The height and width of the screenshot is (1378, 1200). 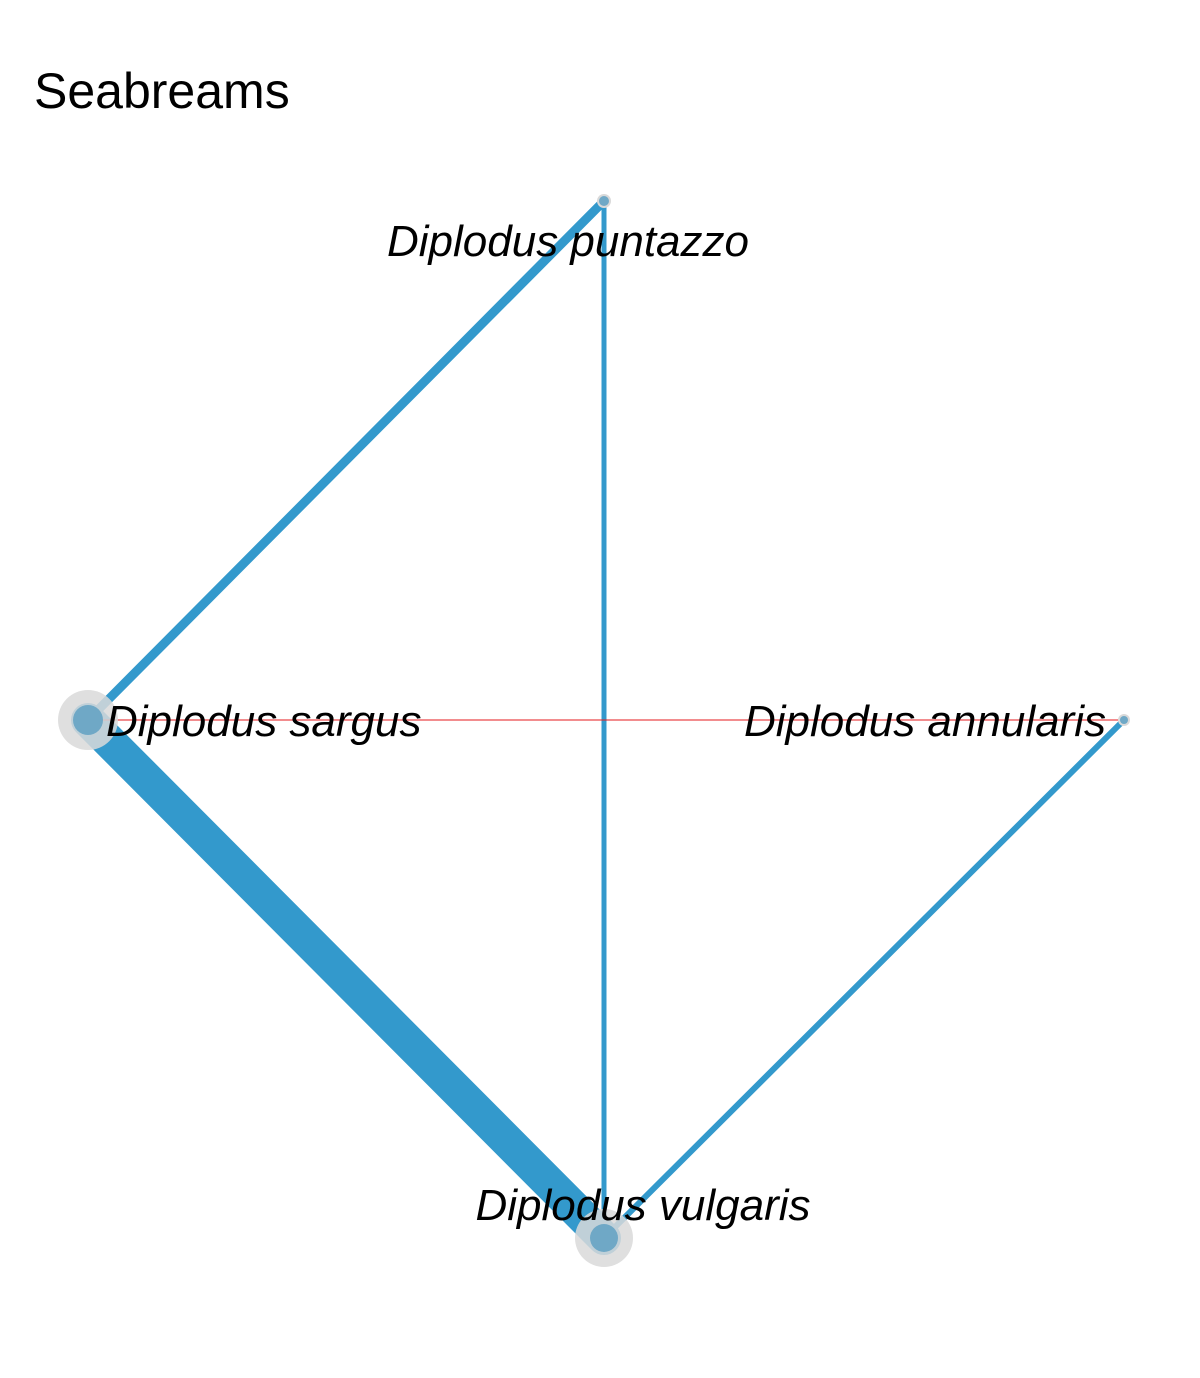 What do you see at coordinates (162, 91) in the screenshot?
I see `page-title: Seabreams` at bounding box center [162, 91].